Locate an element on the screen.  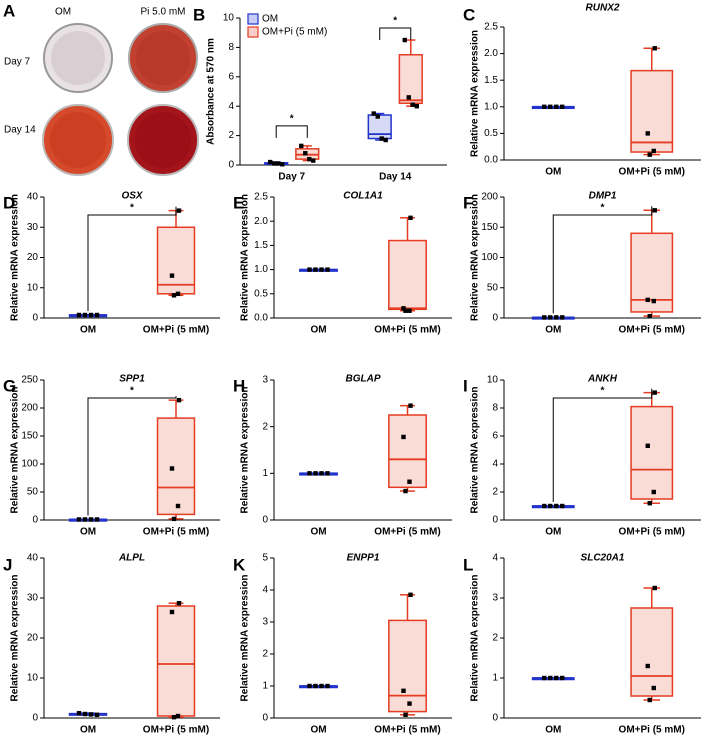
y-tick-label: 1 is located at coordinates (495, 678).